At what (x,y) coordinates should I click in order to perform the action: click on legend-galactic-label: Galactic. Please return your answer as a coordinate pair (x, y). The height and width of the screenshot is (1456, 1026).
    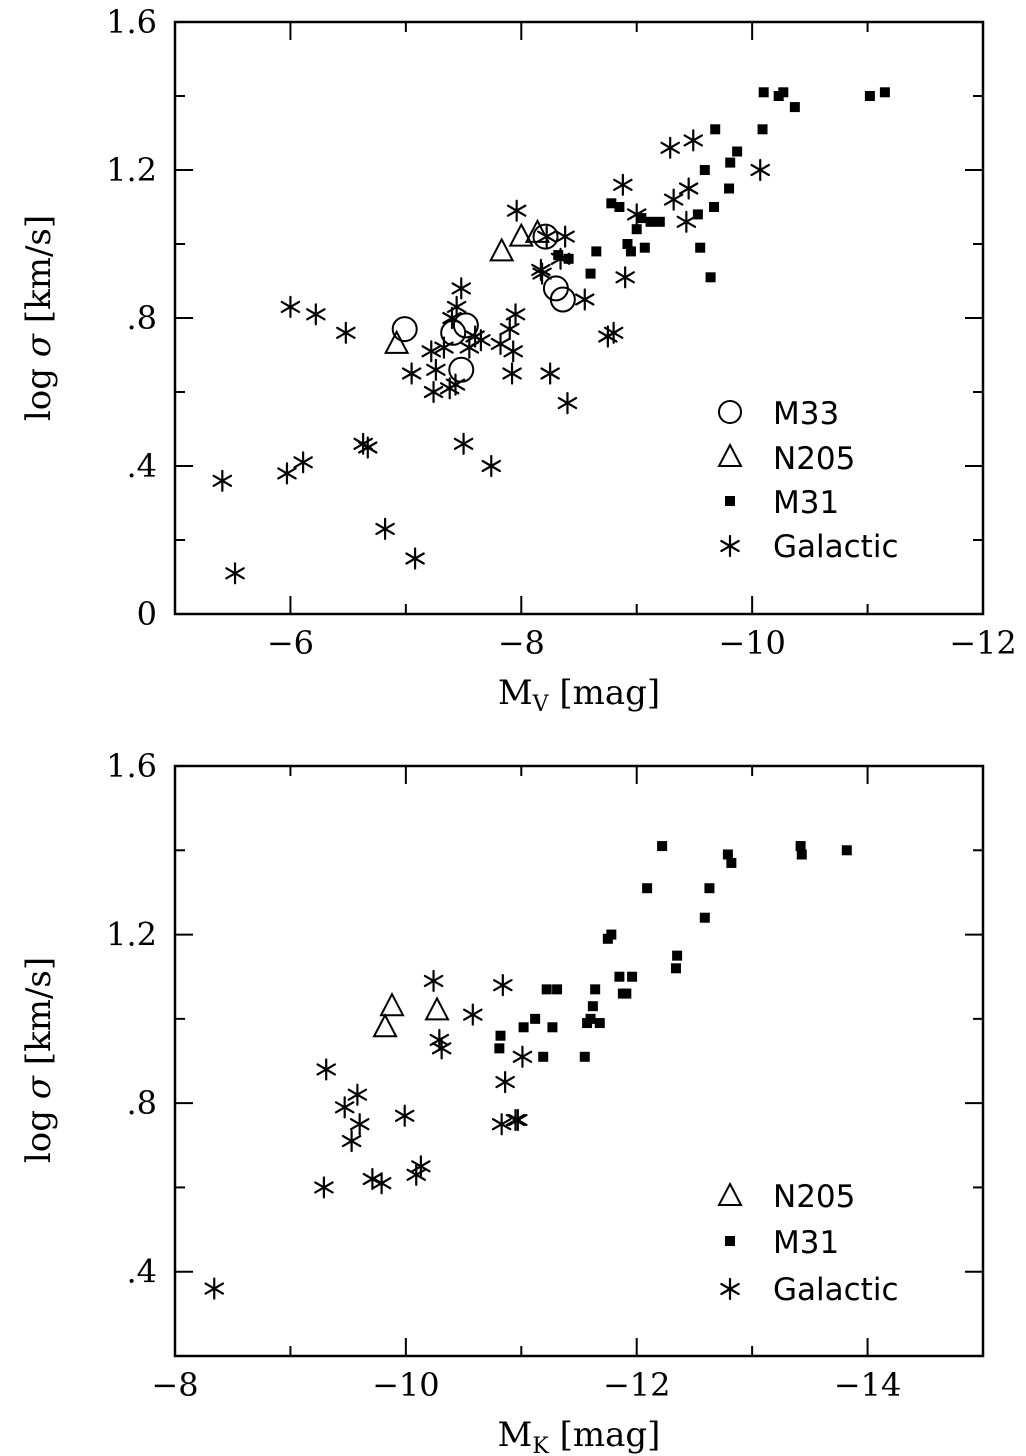
    Looking at the image, I should click on (835, 1290).